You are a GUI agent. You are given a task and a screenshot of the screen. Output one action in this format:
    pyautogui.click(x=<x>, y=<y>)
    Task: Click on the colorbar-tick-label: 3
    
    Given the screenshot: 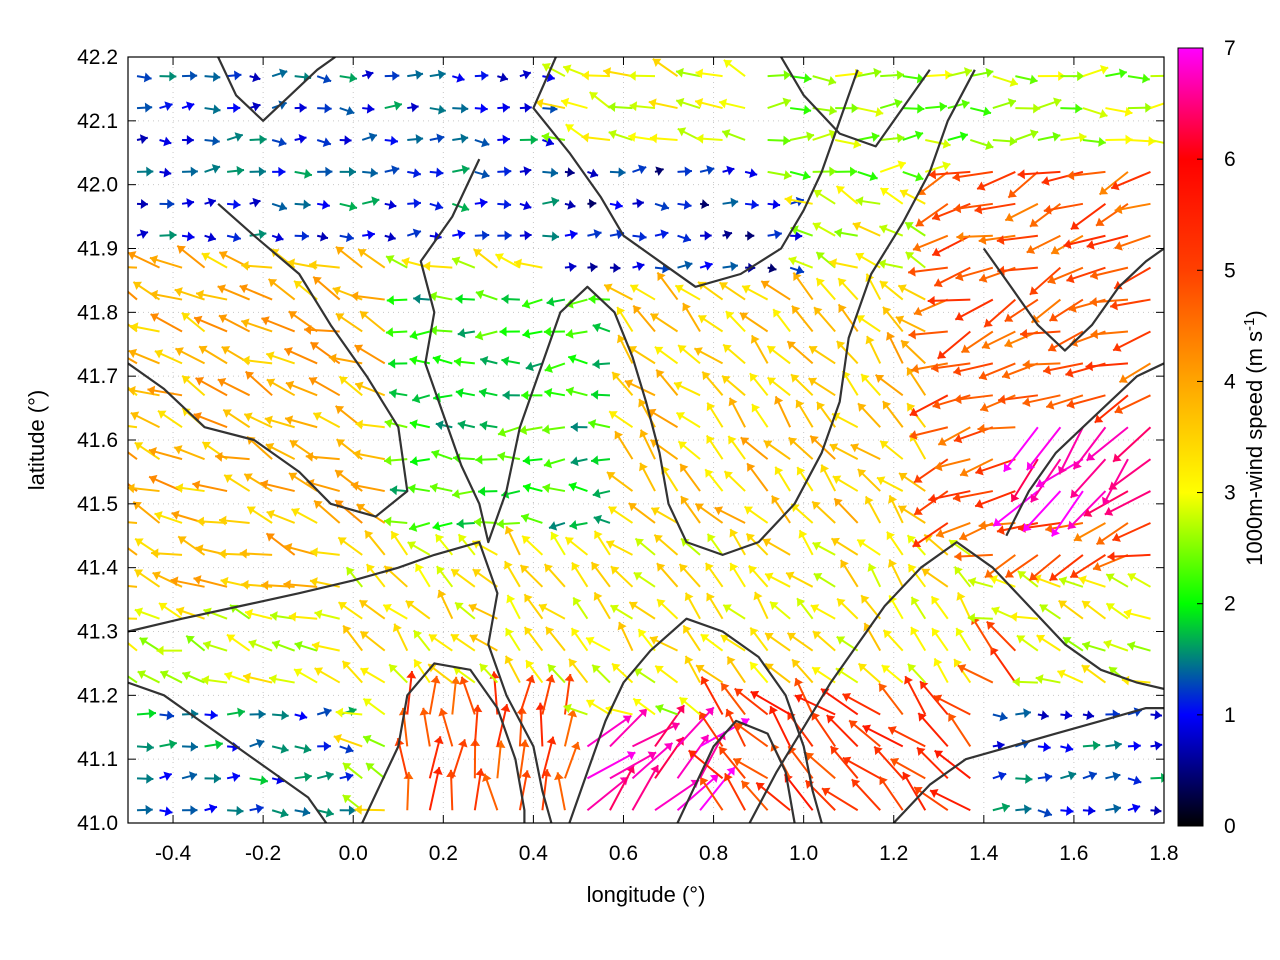 What is the action you would take?
    pyautogui.click(x=1230, y=493)
    